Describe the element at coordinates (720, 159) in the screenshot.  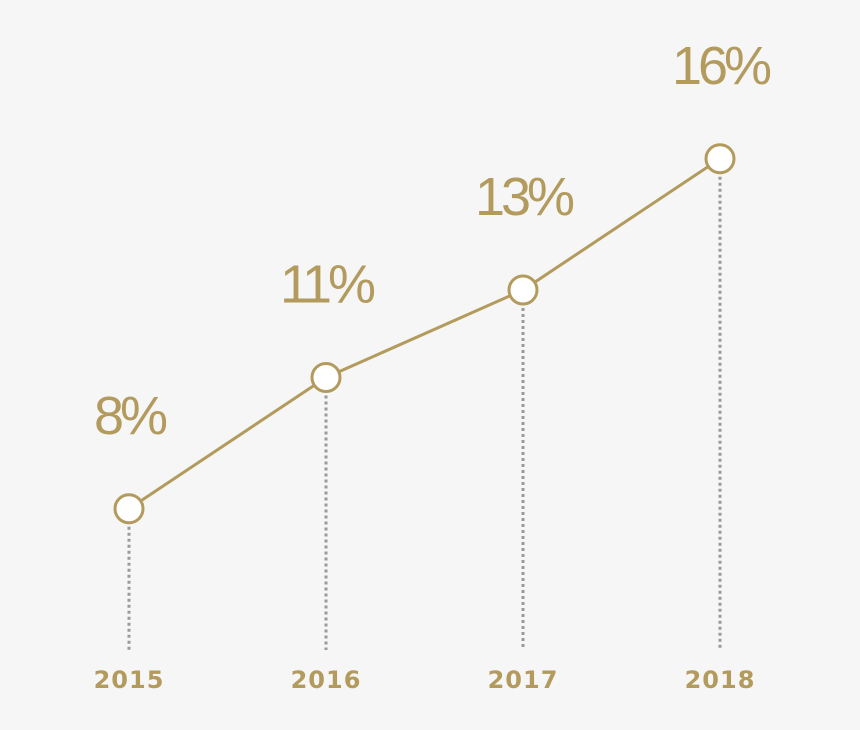
I see `data-point-2018` at that location.